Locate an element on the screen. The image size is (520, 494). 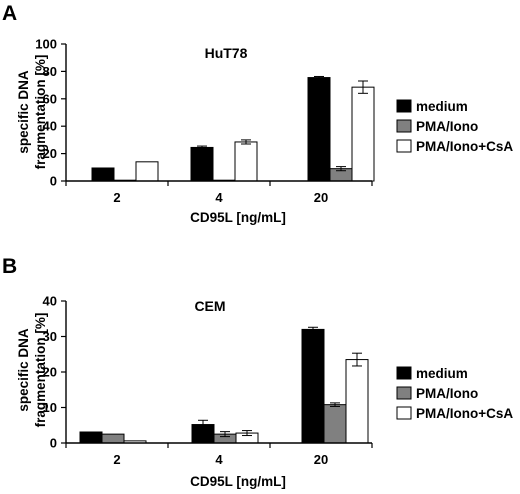
y-ticks-b: 0 10 20 30 40 is located at coordinates (54, 372).